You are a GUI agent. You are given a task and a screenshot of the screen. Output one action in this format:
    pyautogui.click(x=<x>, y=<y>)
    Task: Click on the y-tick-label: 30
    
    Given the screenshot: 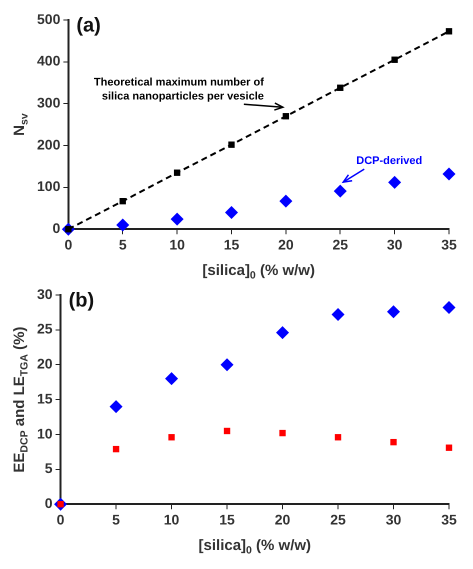 What is the action you would take?
    pyautogui.click(x=44, y=294)
    